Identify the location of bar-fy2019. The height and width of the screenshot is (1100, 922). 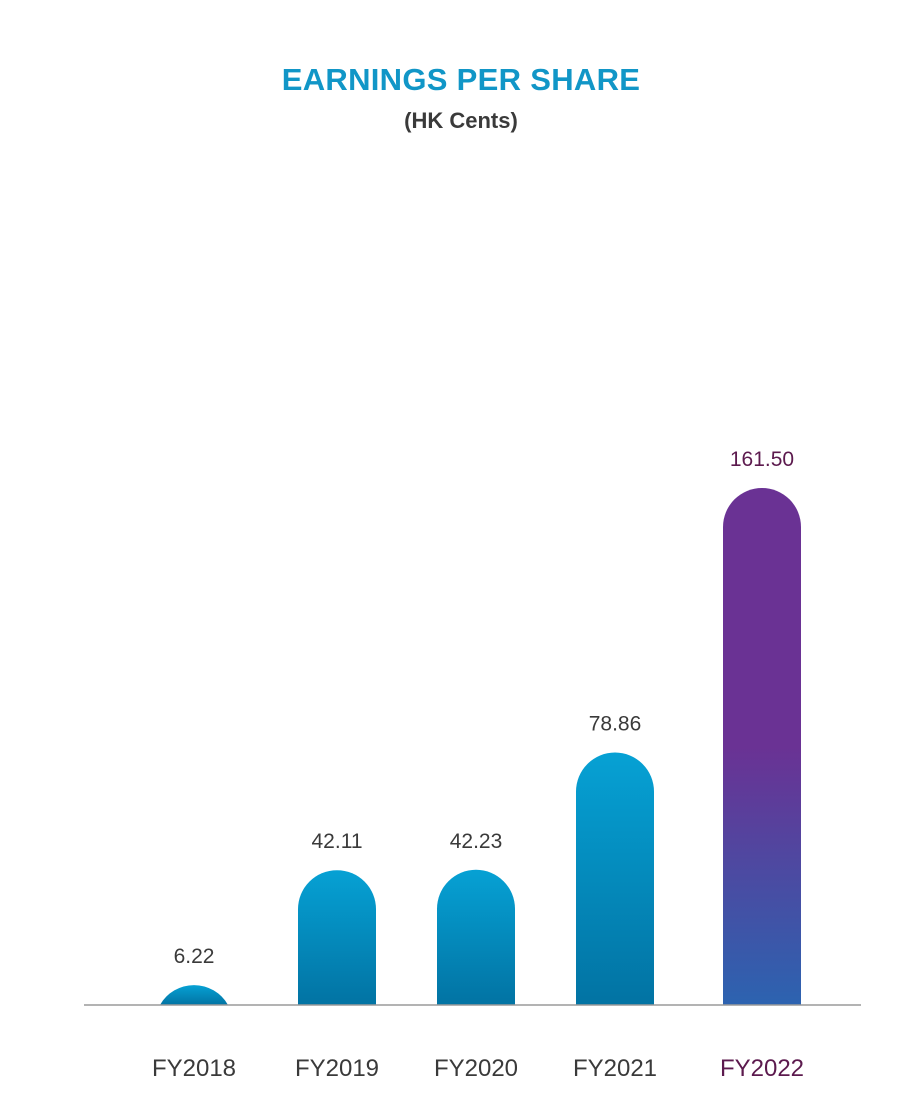
(337, 937).